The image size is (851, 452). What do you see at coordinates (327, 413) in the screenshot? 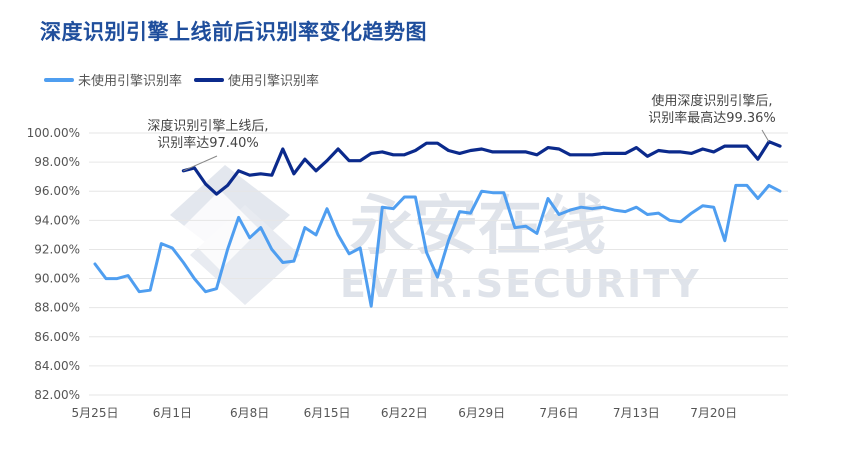
I see `x-tick-label: 6月15日` at bounding box center [327, 413].